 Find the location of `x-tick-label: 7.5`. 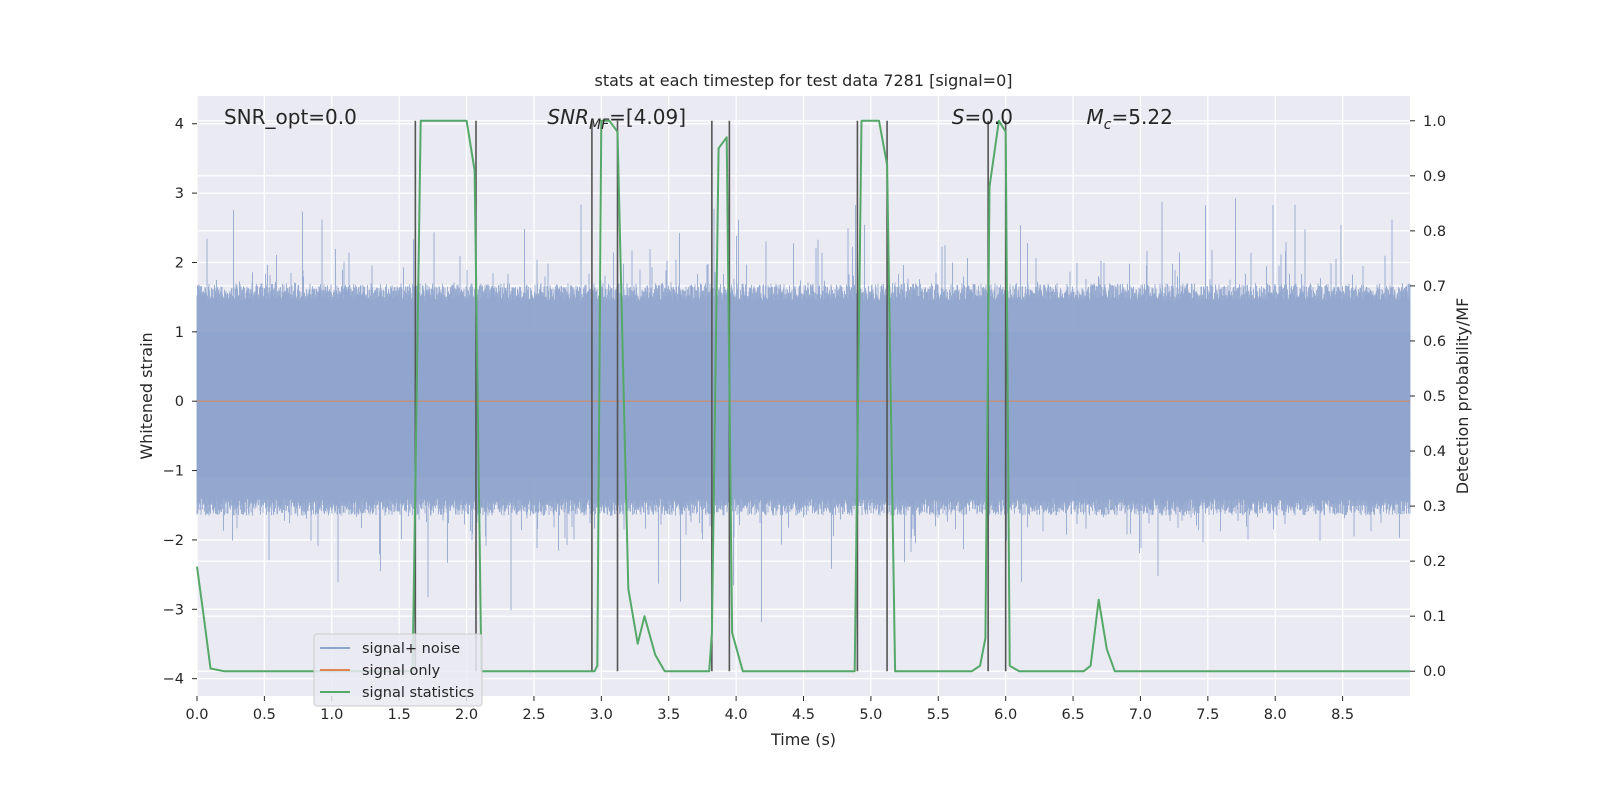

x-tick-label: 7.5 is located at coordinates (1207, 715).